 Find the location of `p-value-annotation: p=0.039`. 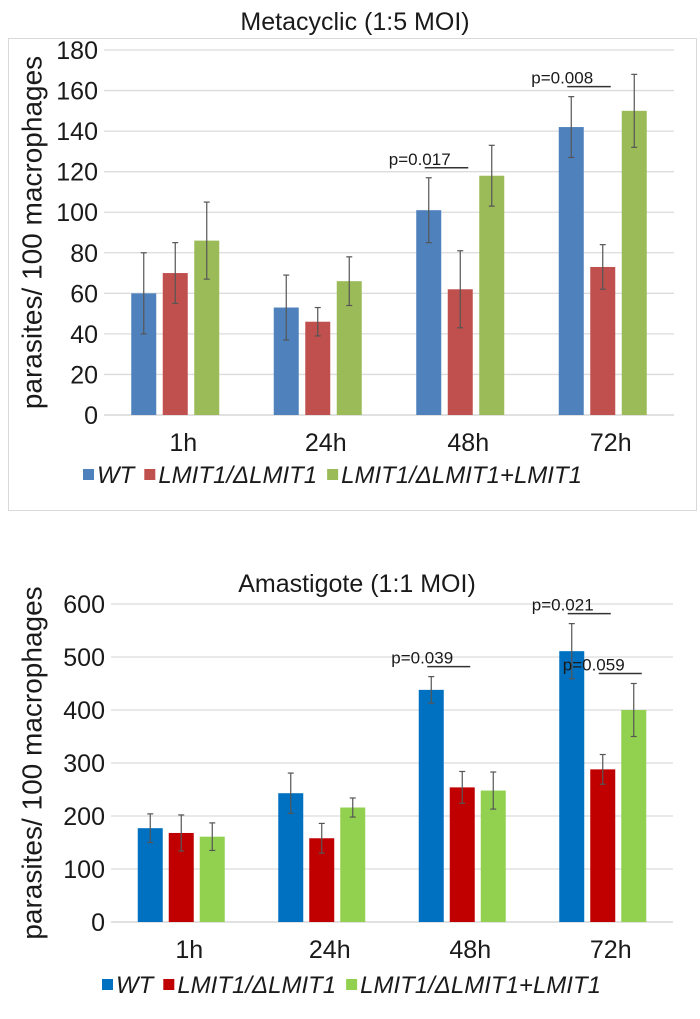

p-value-annotation: p=0.039 is located at coordinates (422, 658).